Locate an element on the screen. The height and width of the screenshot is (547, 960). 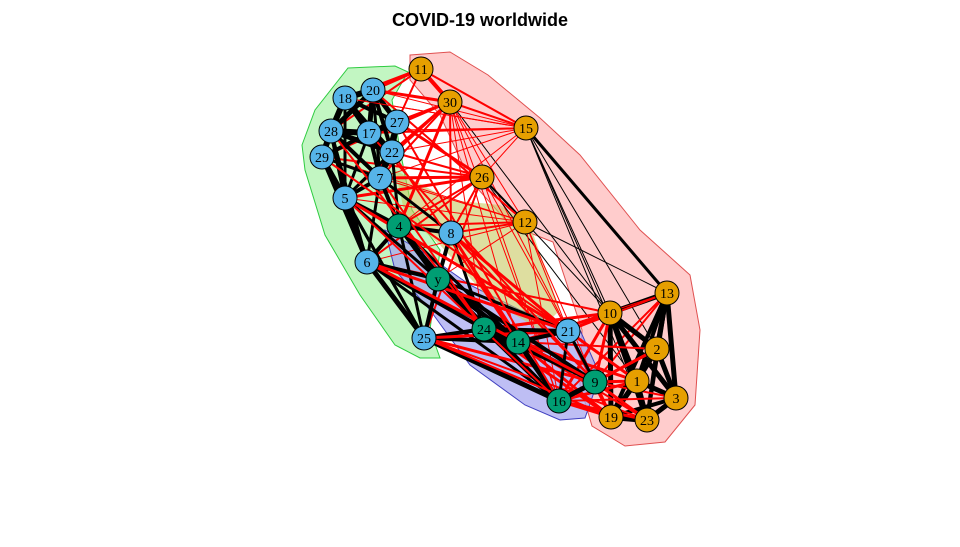
node-label: 17 is located at coordinates (369, 134).